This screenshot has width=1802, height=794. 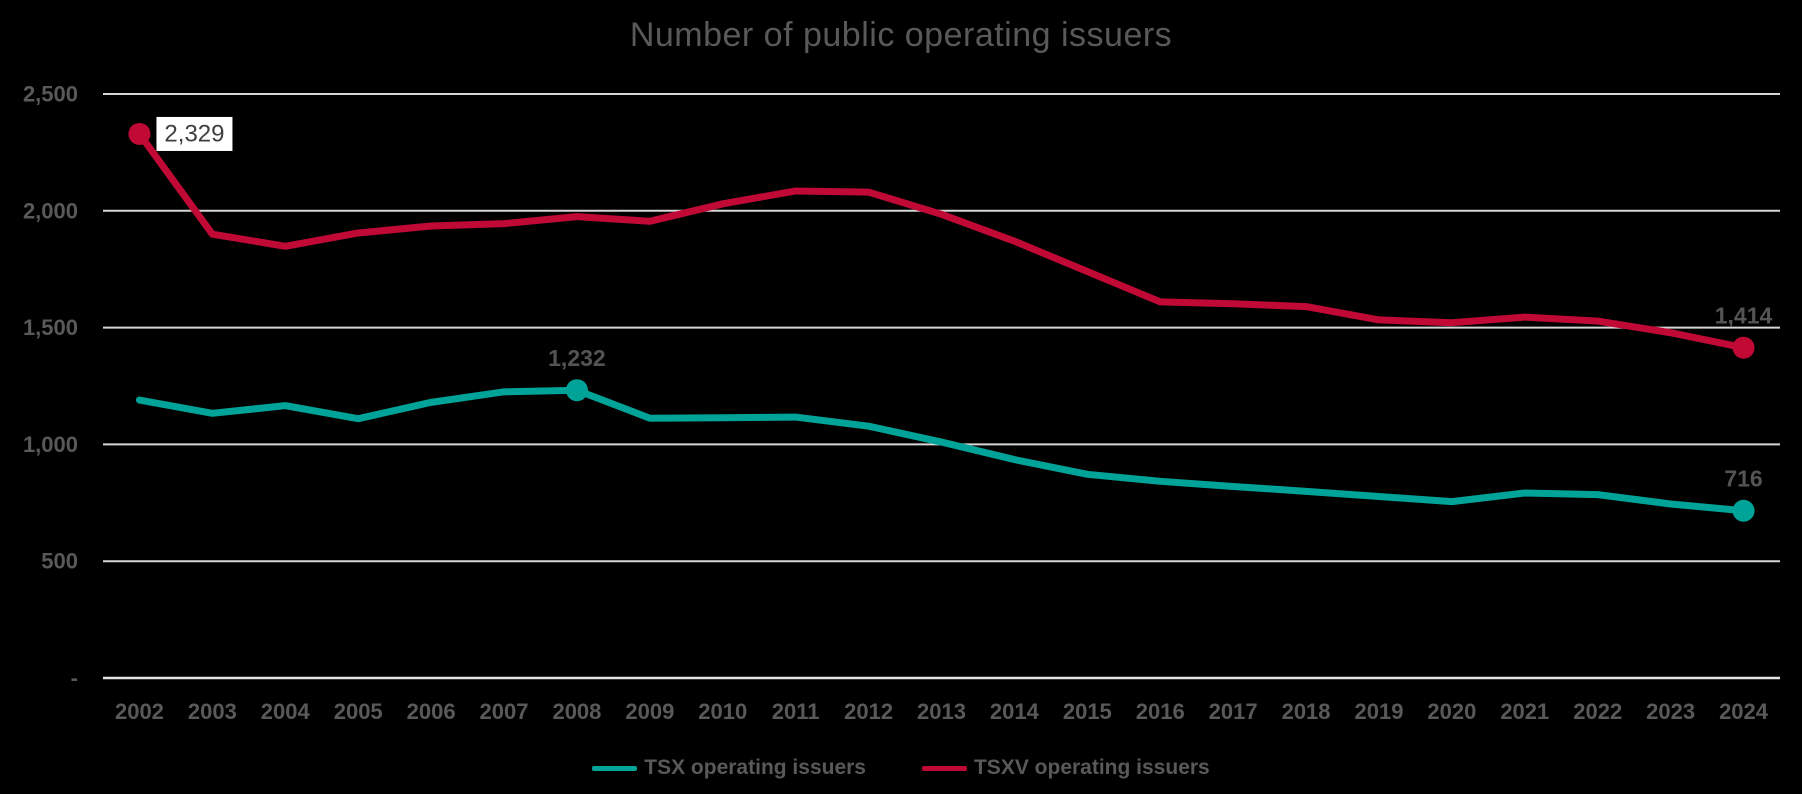 I want to click on data-point-label: 716, so click(x=1743, y=479).